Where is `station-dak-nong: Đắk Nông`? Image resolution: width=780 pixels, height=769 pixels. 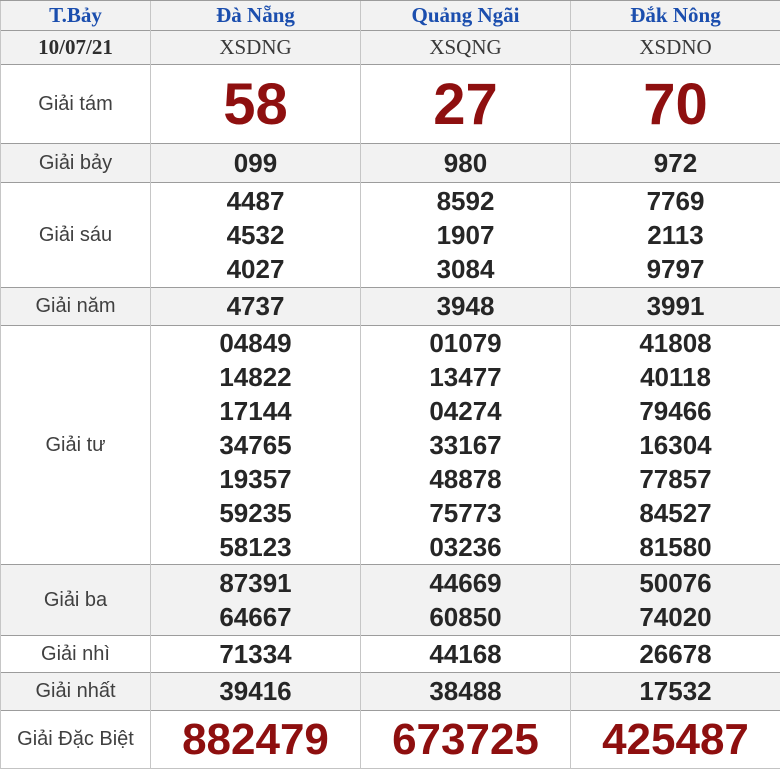
station-dak-nong: Đắk Nông is located at coordinates (675, 16).